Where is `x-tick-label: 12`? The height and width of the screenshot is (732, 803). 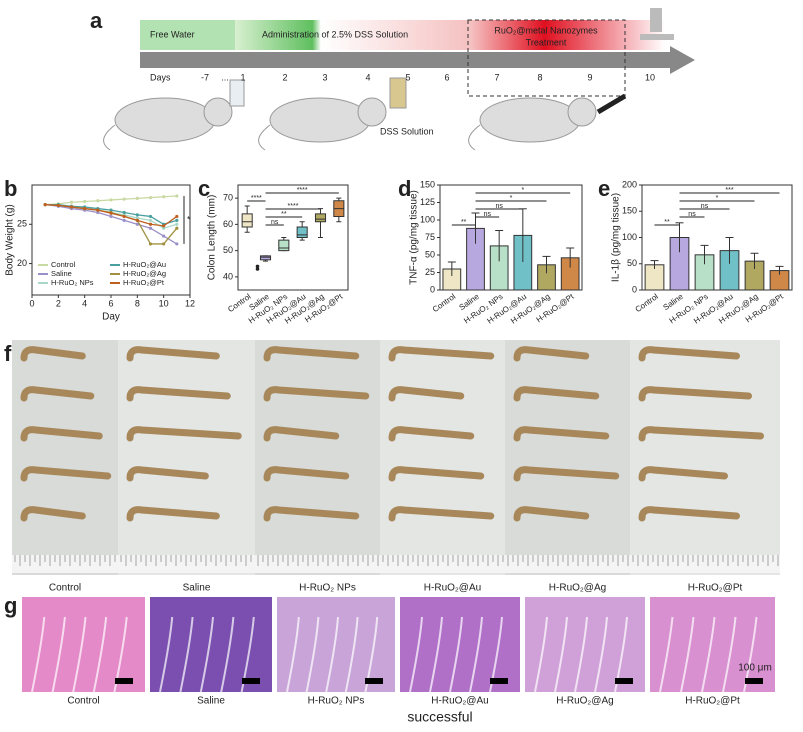
x-tick-label: 12 is located at coordinates (190, 303).